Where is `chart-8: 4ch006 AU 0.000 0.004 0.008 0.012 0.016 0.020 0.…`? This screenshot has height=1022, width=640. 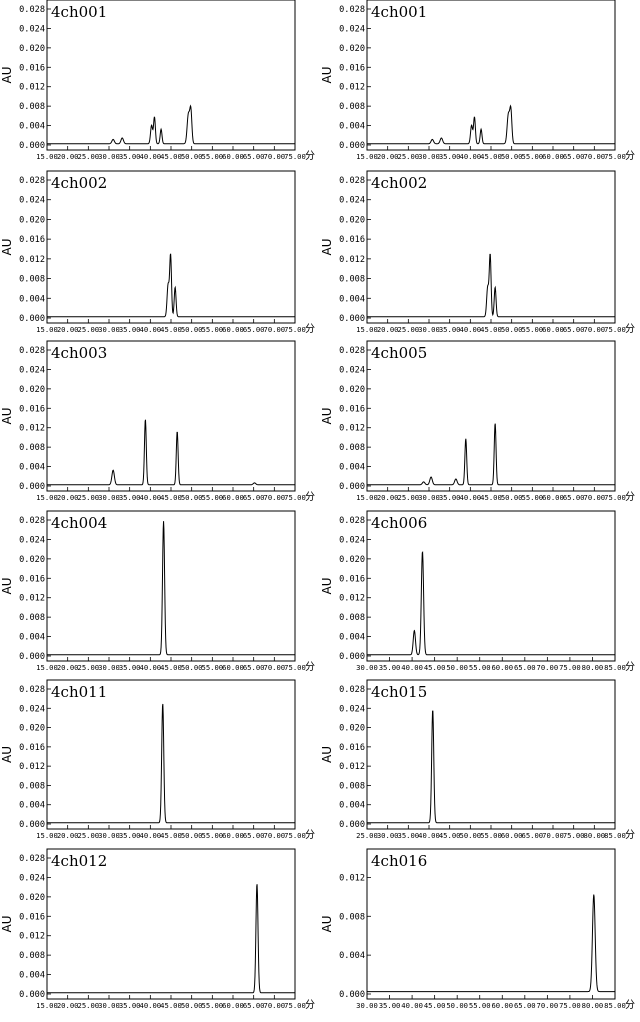
chart-8: 4ch006 AU 0.000 0.004 0.008 0.012 0.016 0.020 0.… is located at coordinates (477, 591).